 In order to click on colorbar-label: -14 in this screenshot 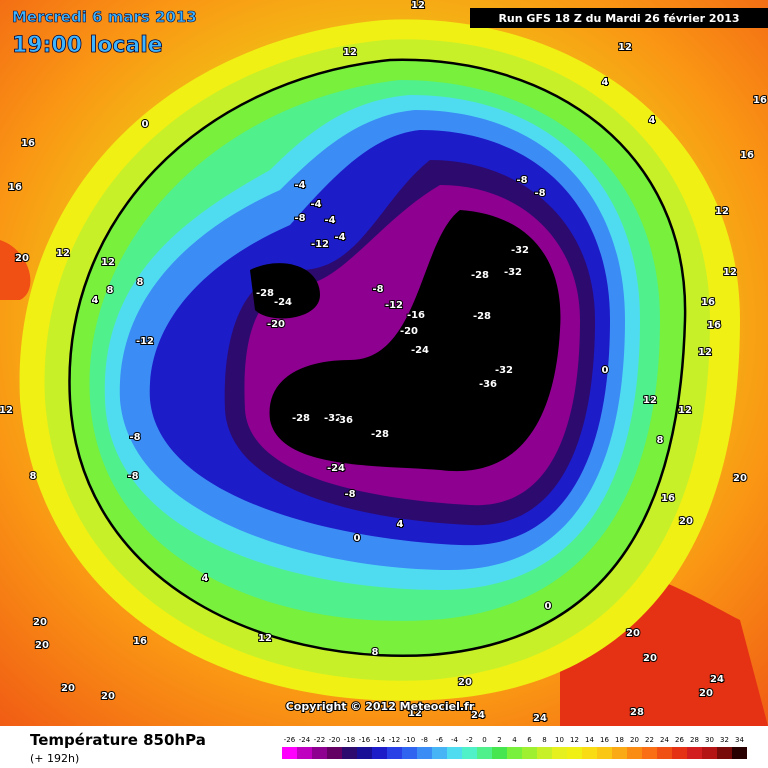, I will do `click(380, 740)`.